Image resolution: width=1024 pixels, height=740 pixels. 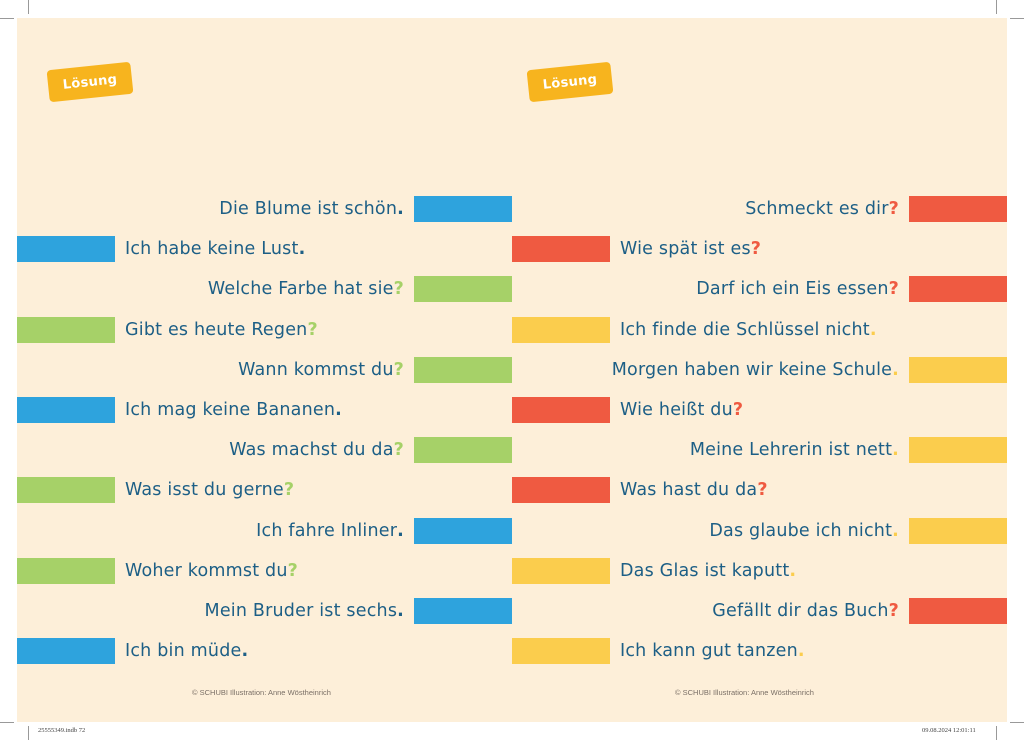 I want to click on sentence-words: Ich bin müde, so click(x=183, y=651).